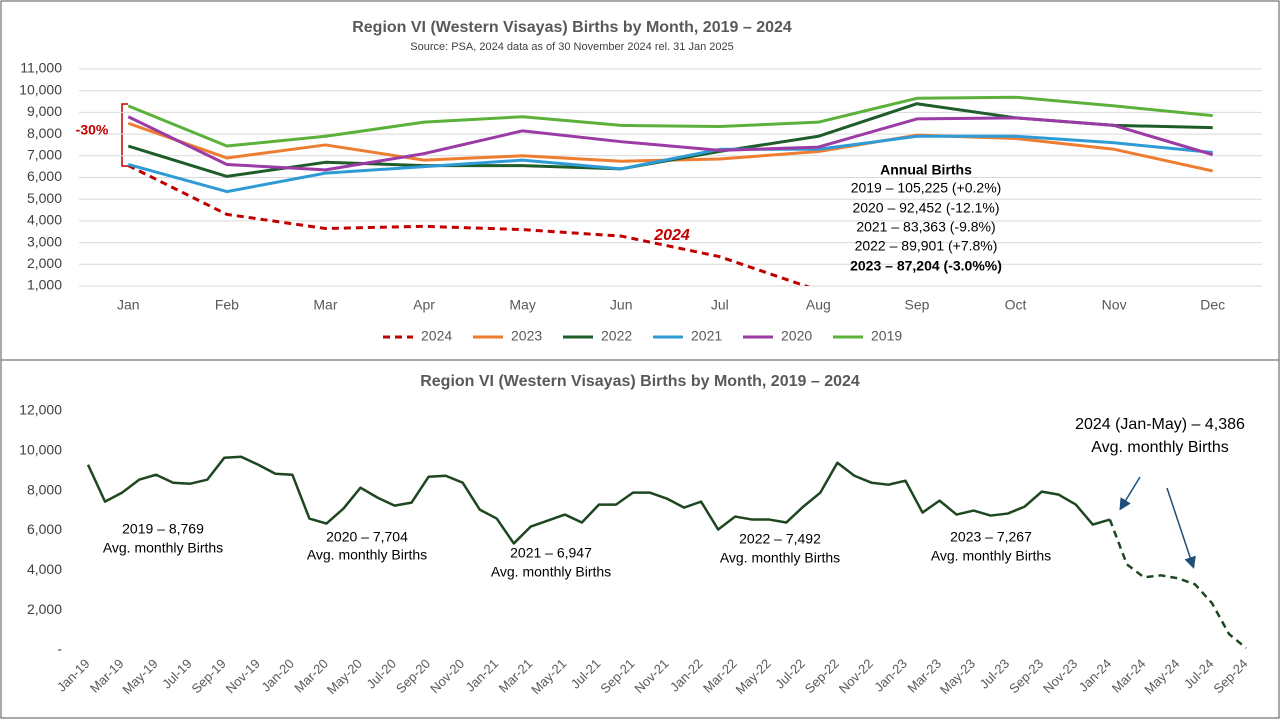 This screenshot has width=1280, height=725. I want to click on x-tick-label: Sep-24, so click(1230, 676).